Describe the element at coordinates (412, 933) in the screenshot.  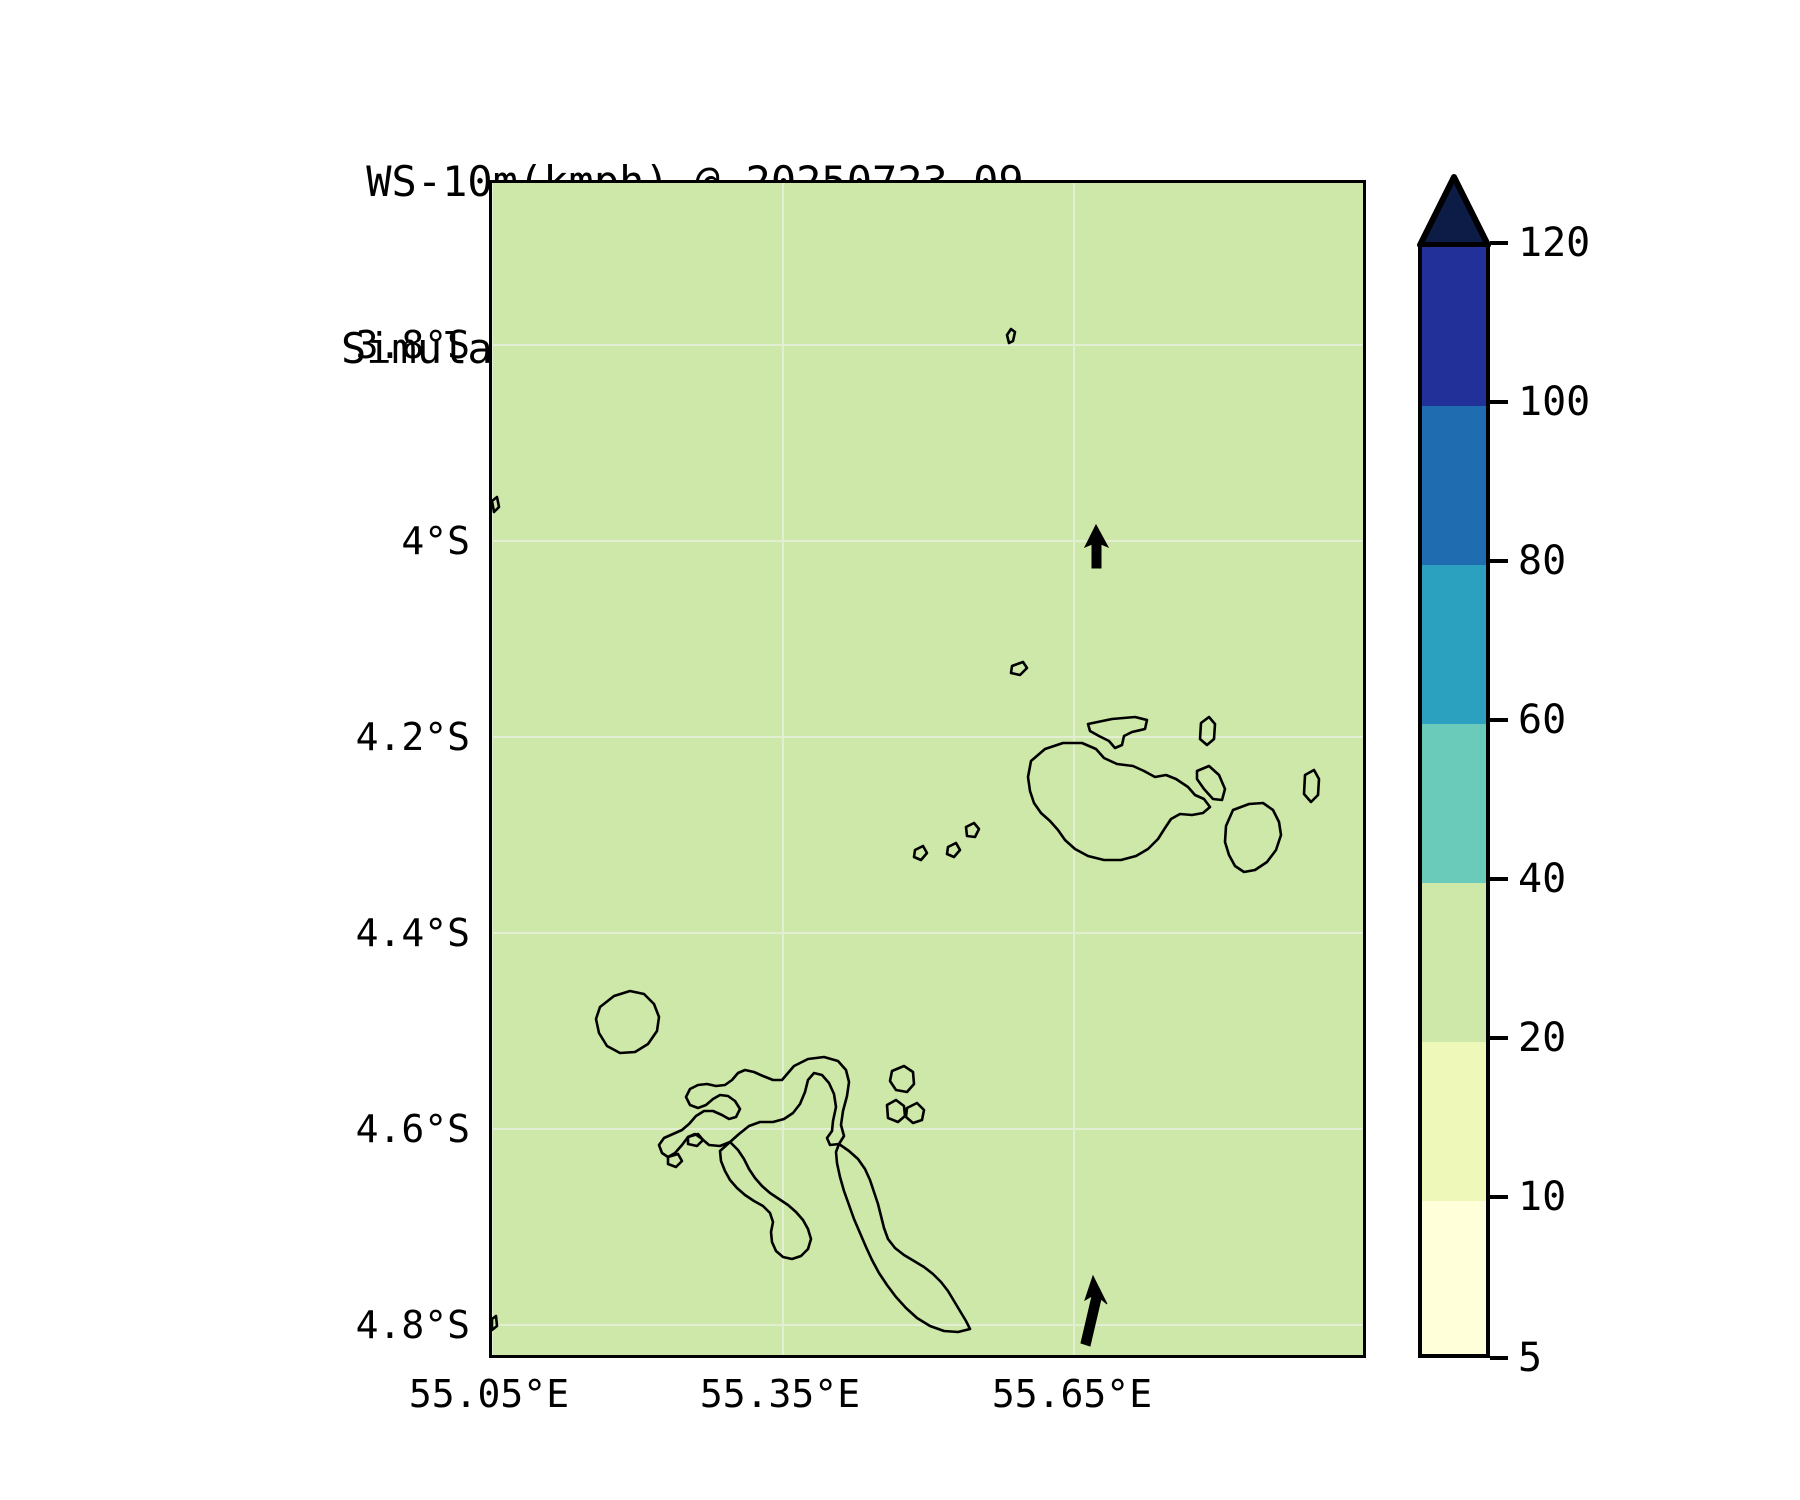
I see `ytick-label-4-4S: 4.4°S` at that location.